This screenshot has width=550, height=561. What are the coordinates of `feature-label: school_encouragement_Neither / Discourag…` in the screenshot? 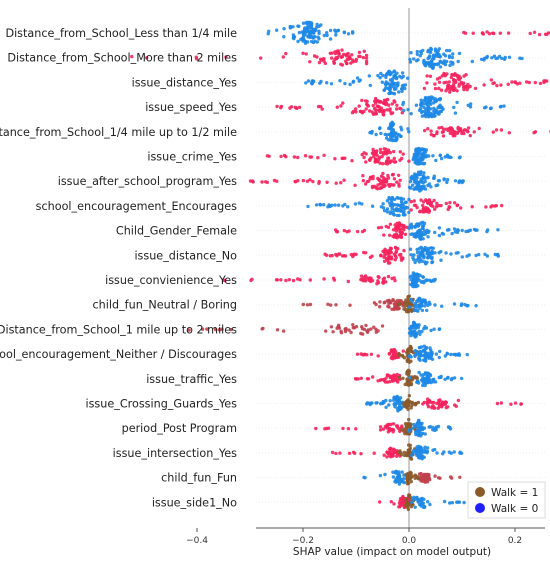 It's located at (118, 354).